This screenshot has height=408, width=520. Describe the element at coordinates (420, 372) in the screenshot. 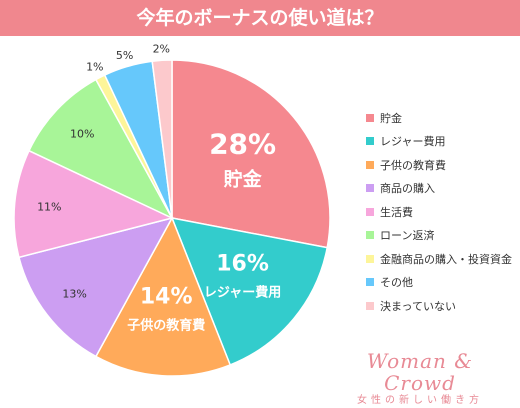

I see `brand-name: Woman & Crowd` at that location.